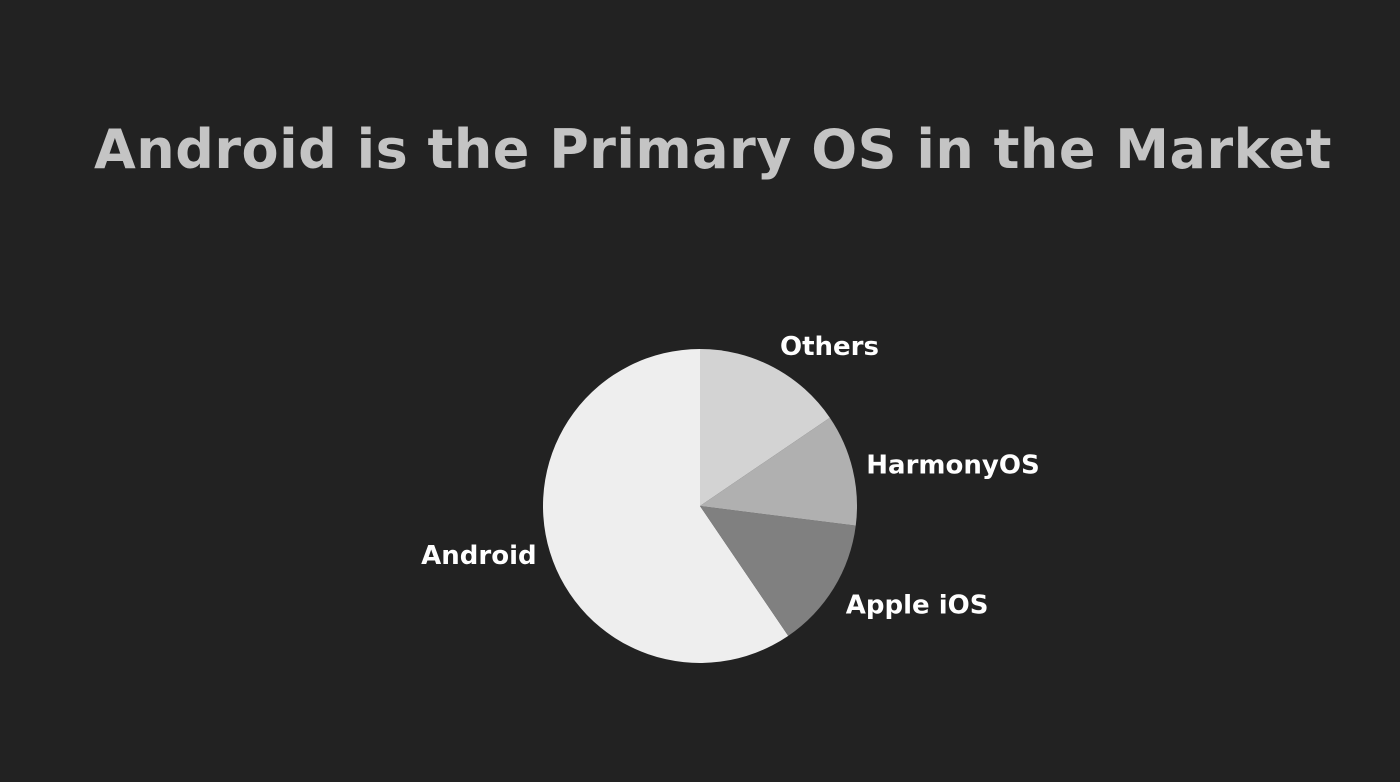 Image resolution: width=1400 pixels, height=782 pixels. I want to click on slice-label-others: Others, so click(829, 347).